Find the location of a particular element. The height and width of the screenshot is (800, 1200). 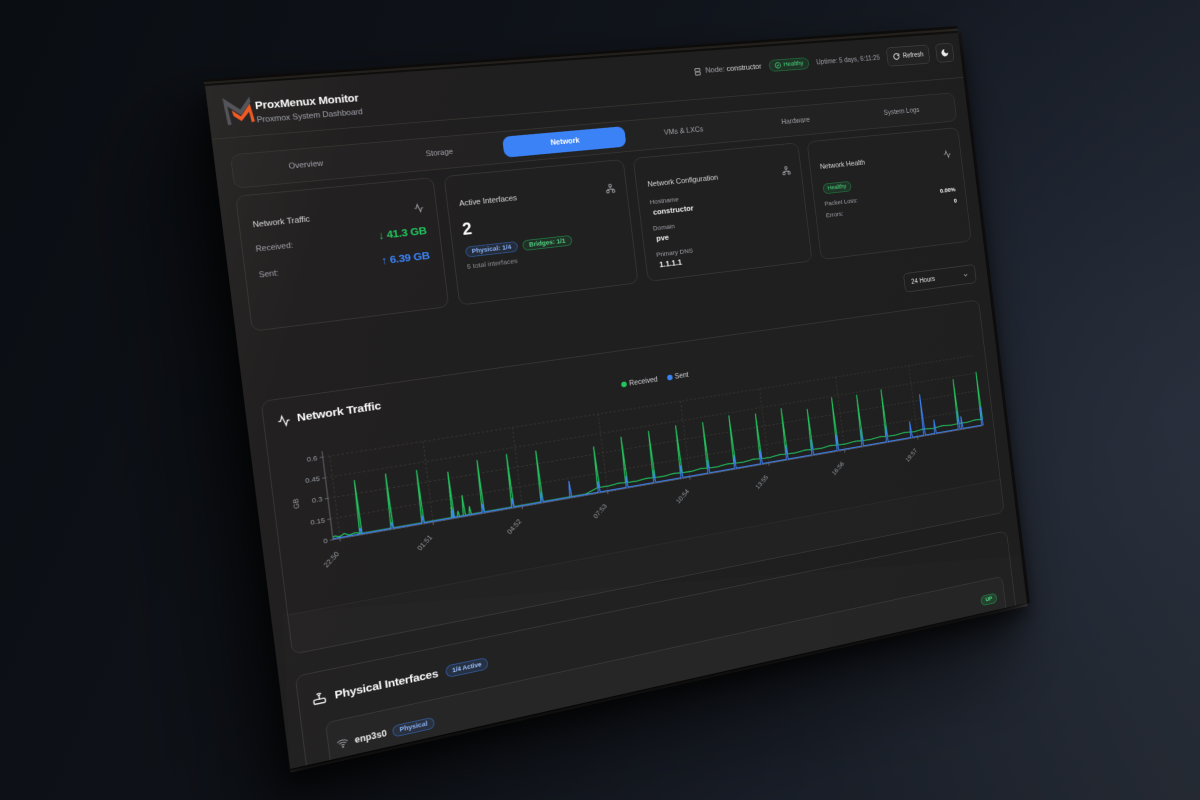

svg-text: 13:55 is located at coordinates (762, 482).